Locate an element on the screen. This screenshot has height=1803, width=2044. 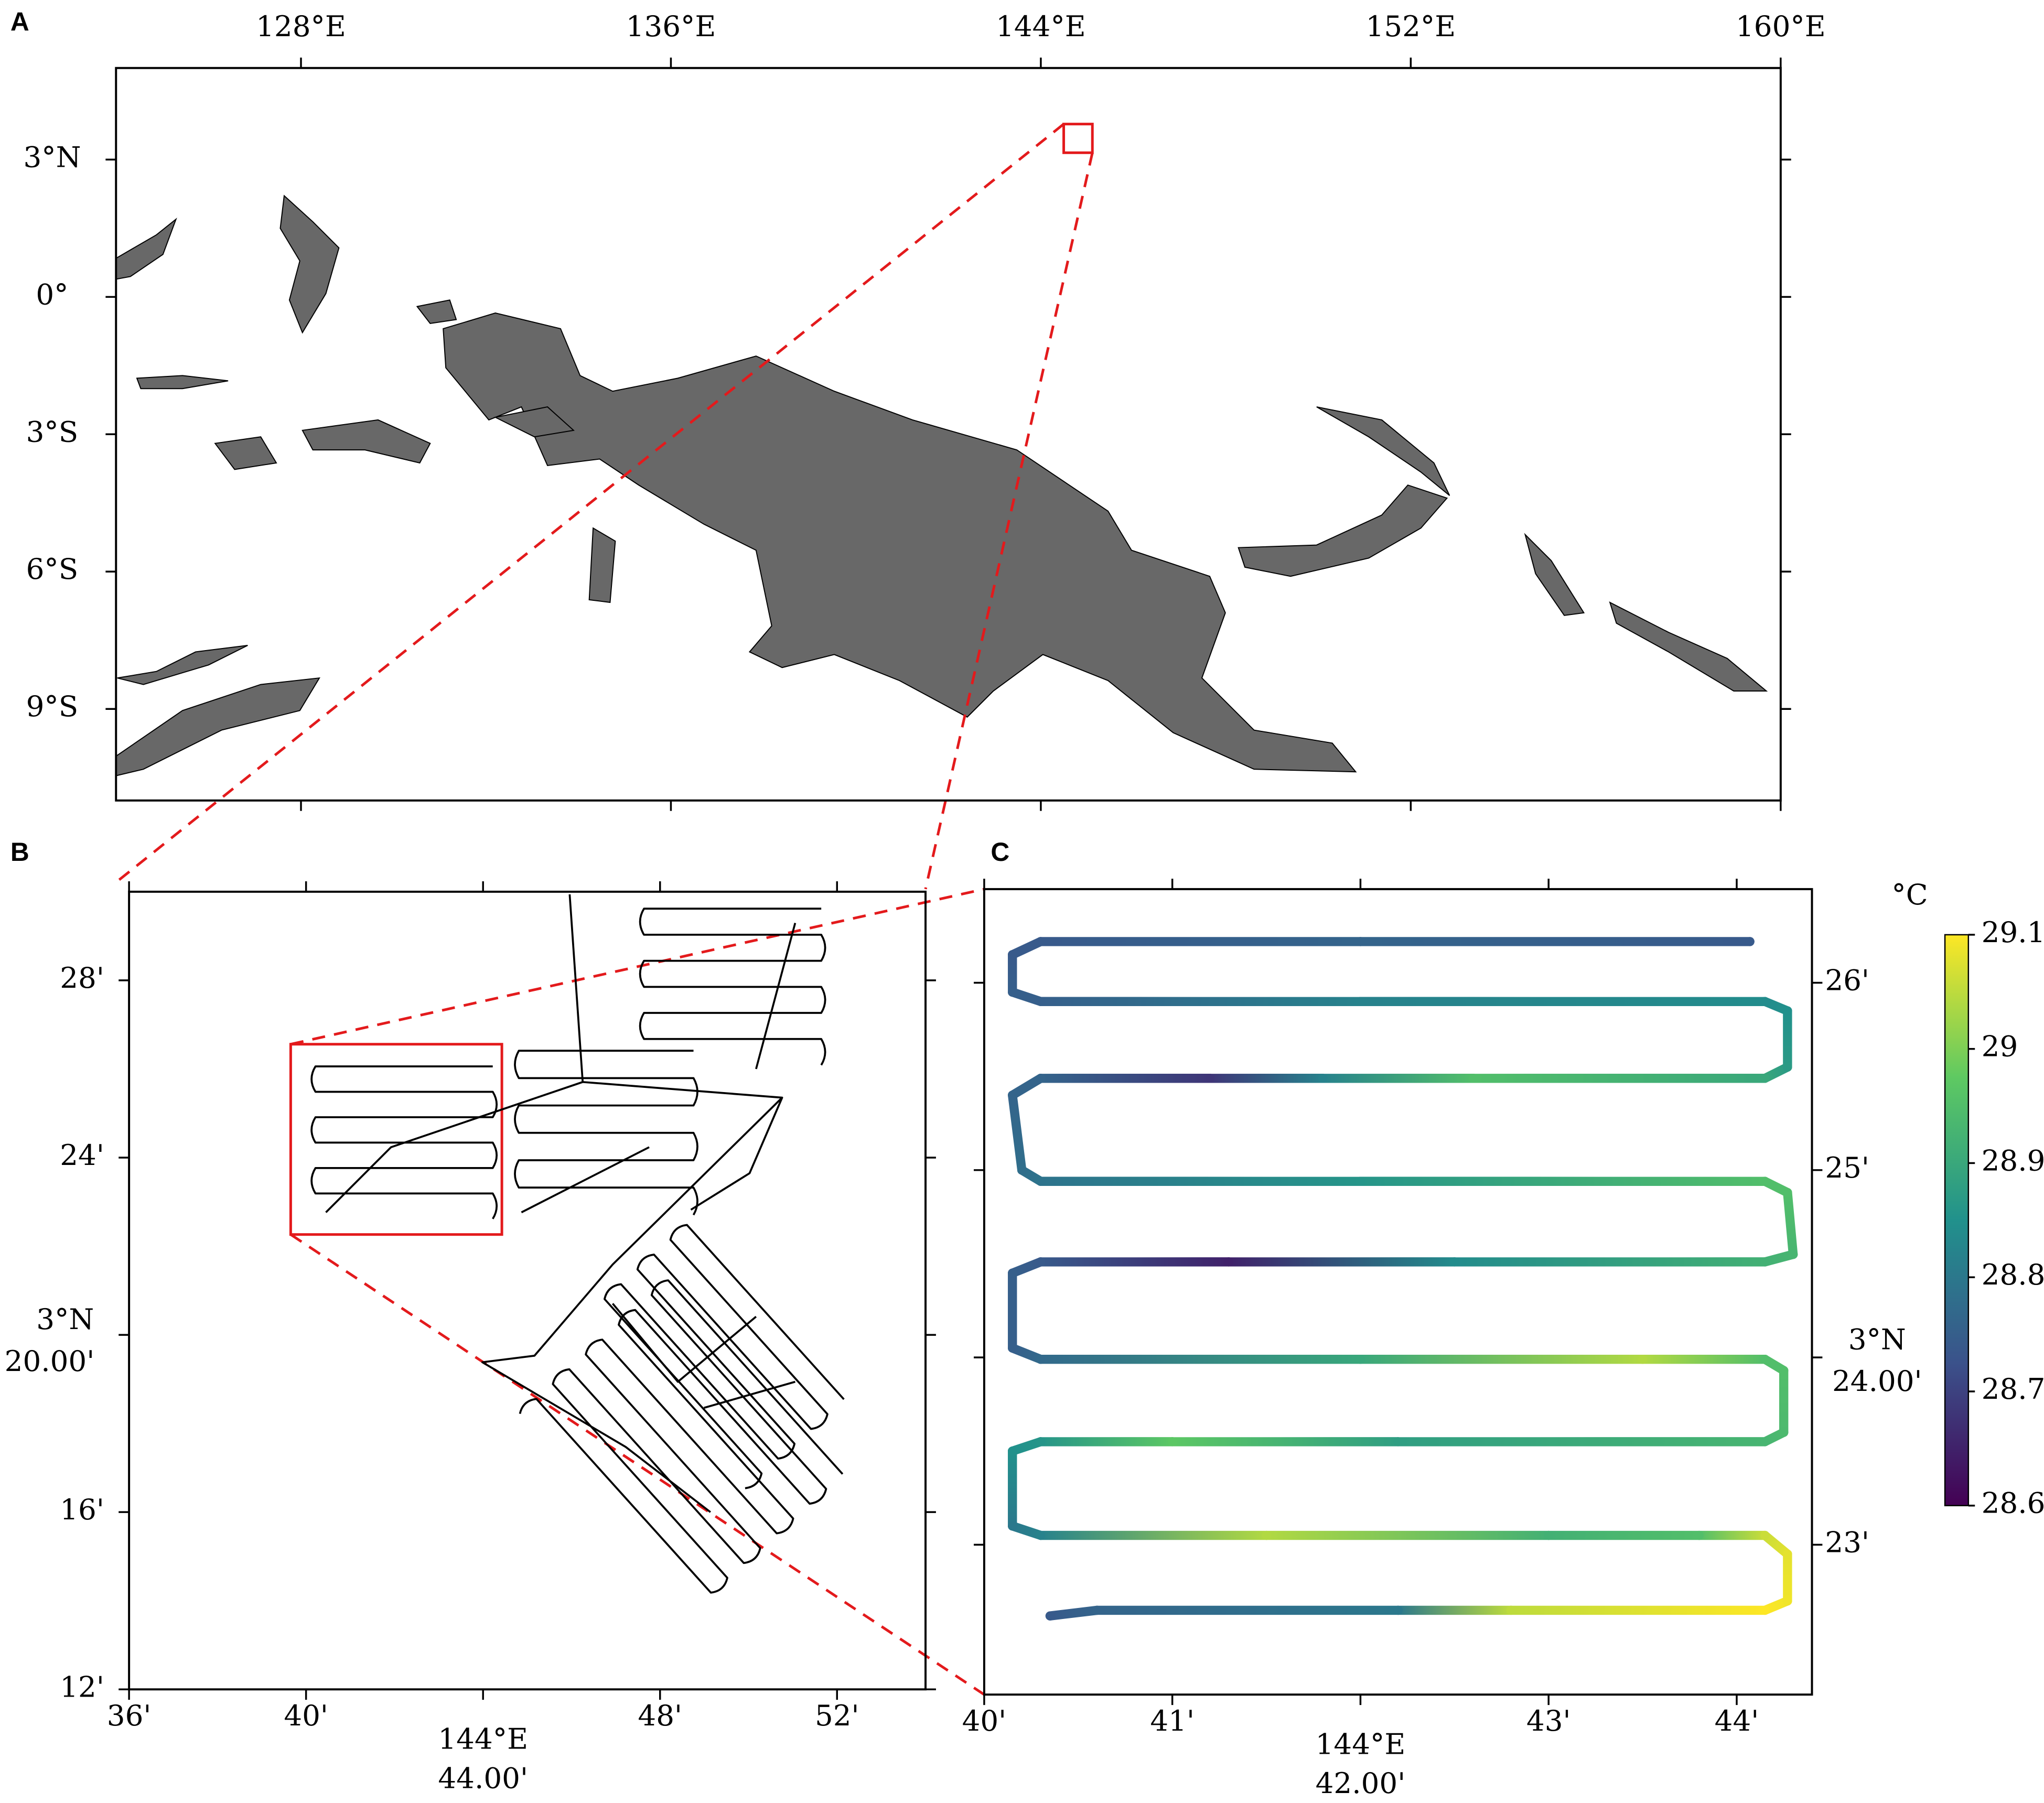
y-tick-label: 20.00' is located at coordinates (50, 1361).